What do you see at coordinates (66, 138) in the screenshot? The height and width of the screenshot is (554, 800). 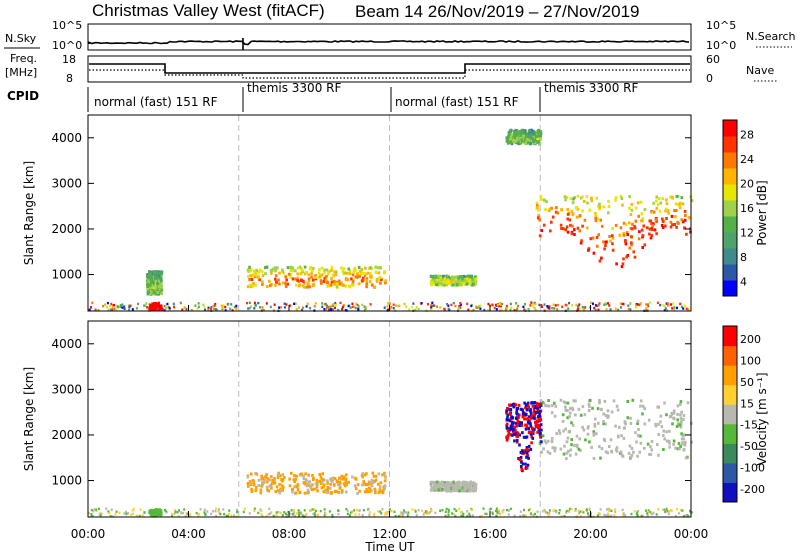 I see `ytick-label: 4000` at bounding box center [66, 138].